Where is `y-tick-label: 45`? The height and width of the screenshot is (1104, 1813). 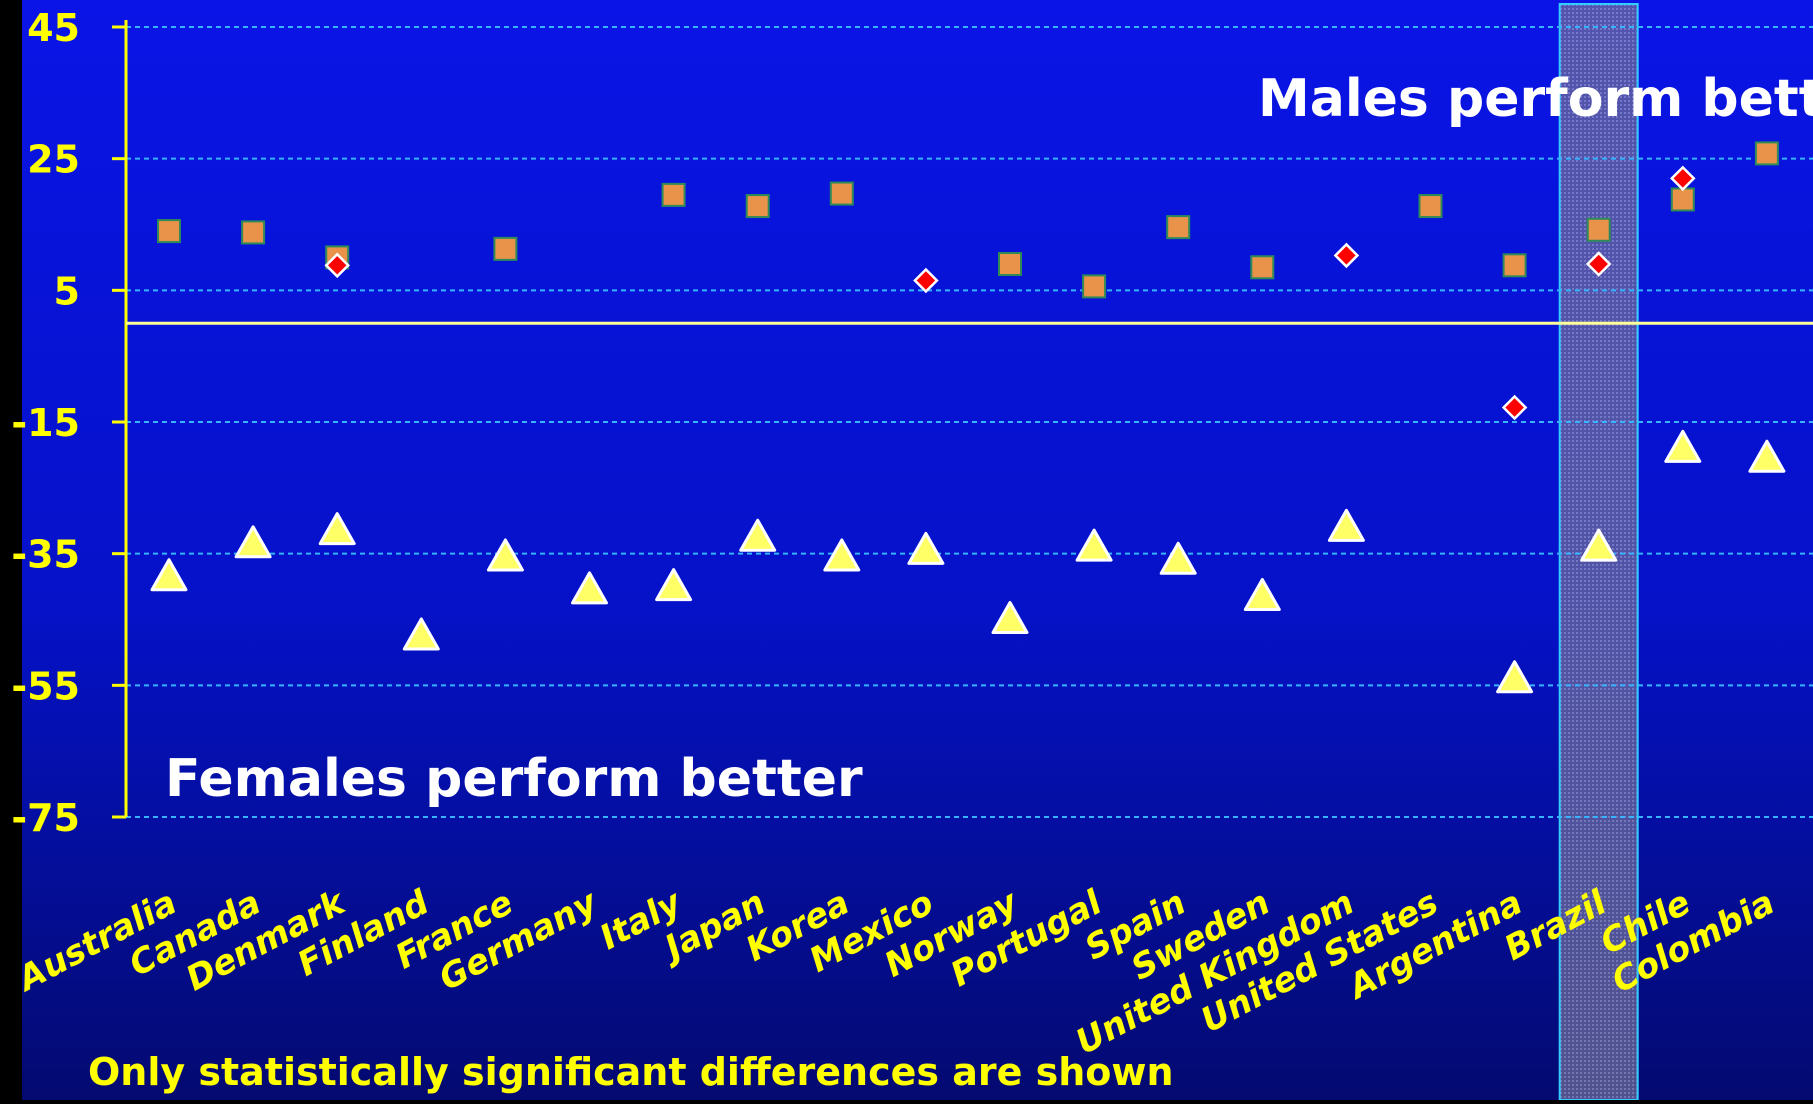
y-tick-label: 45 is located at coordinates (53, 28).